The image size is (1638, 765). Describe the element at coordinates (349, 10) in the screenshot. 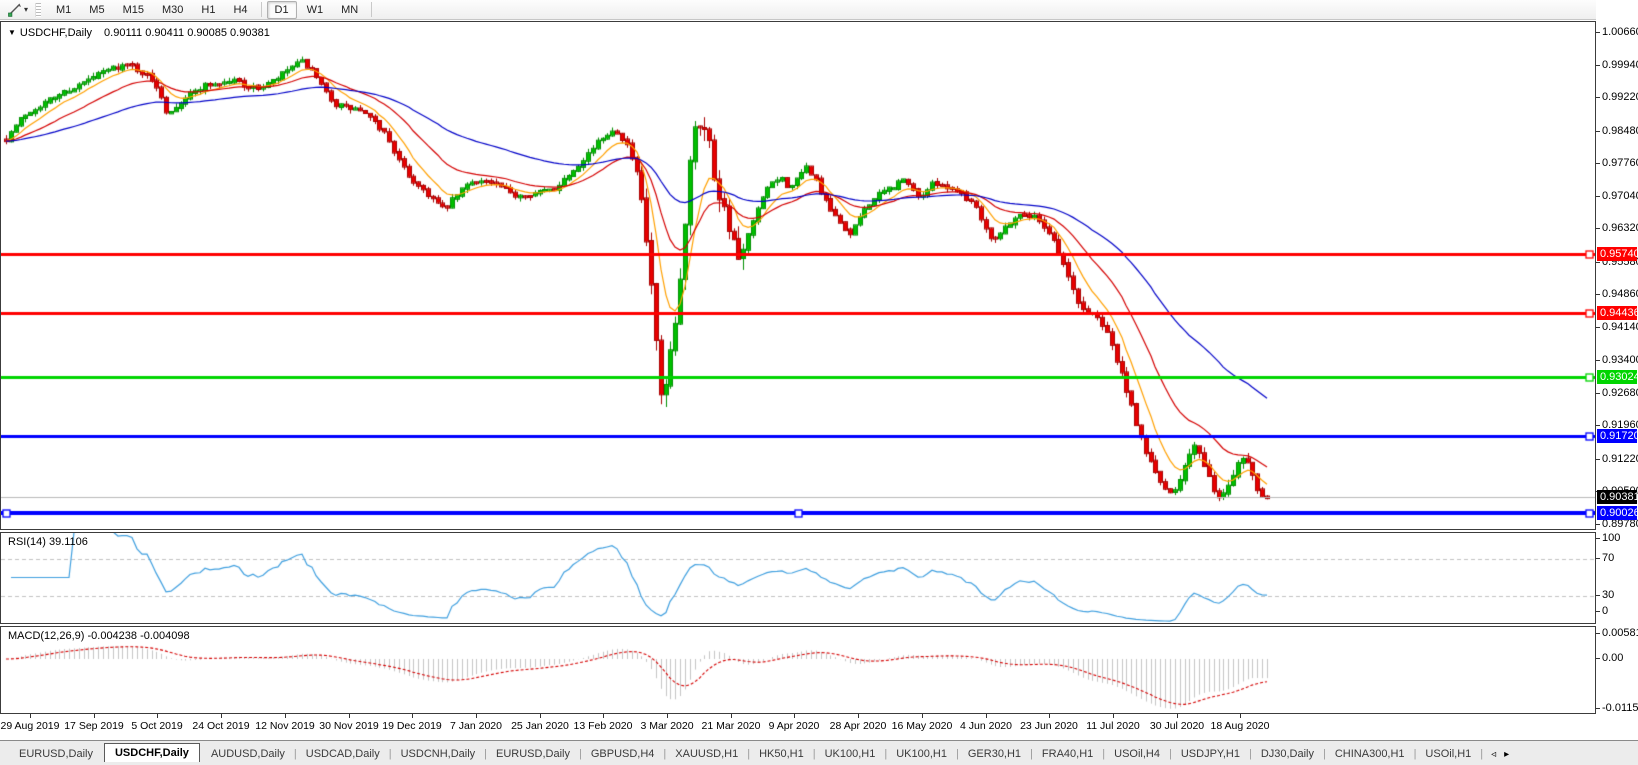

I see `timeframe-button-MN: MN` at that location.